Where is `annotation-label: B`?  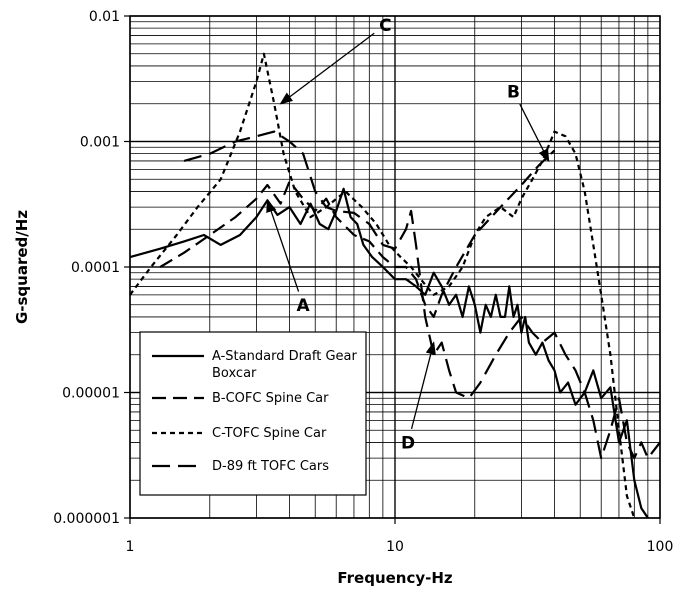 annotation-label: B is located at coordinates (513, 93).